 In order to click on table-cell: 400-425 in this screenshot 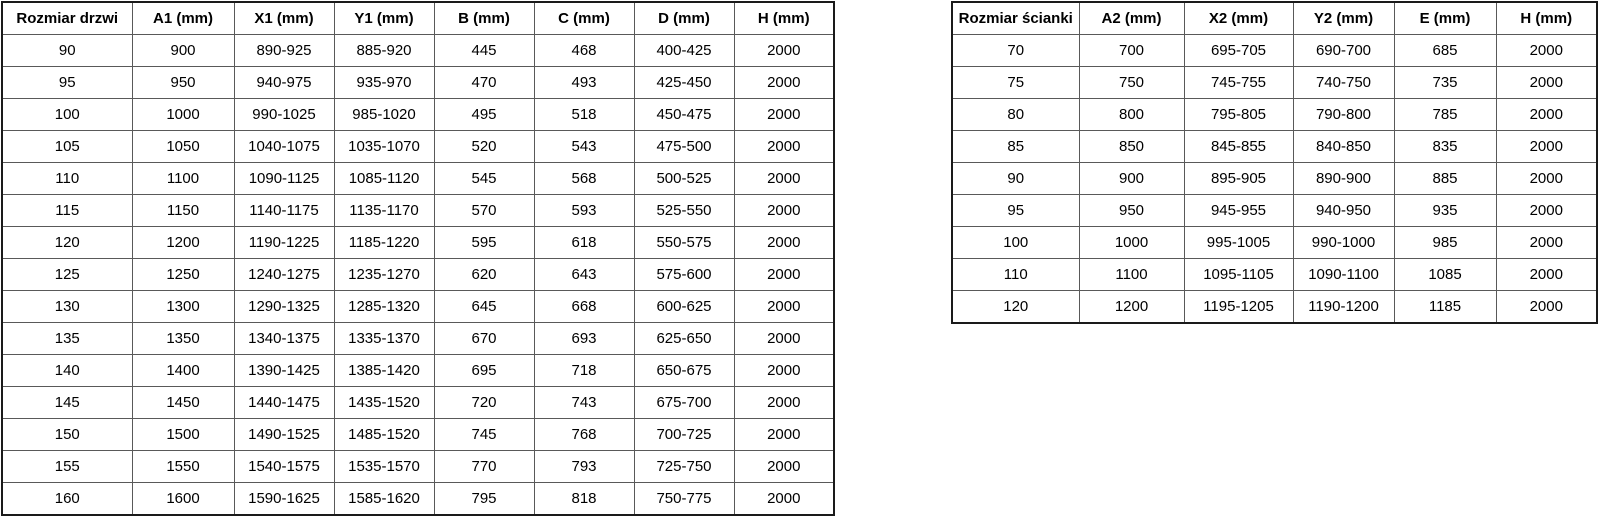, I will do `click(684, 50)`.